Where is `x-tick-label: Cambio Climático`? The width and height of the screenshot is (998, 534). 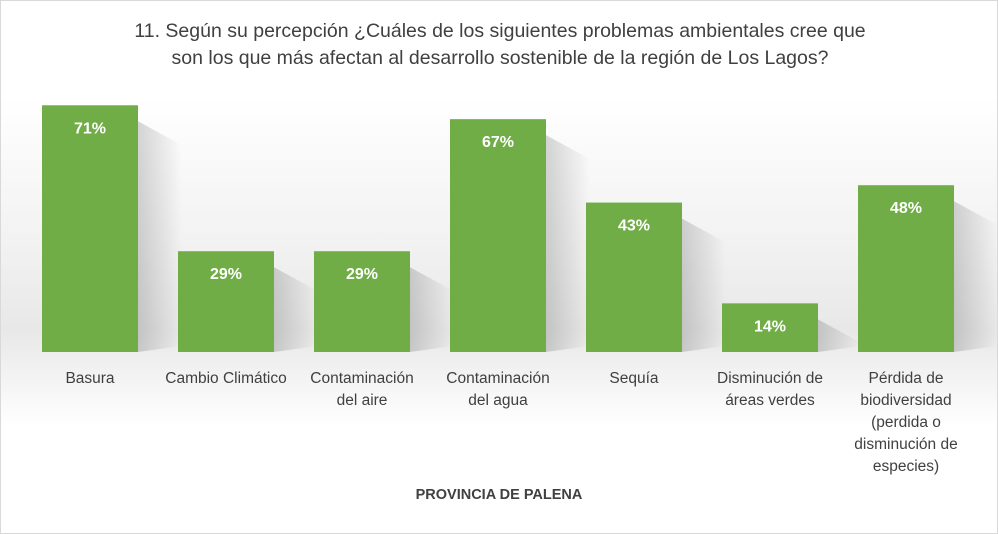
x-tick-label: Cambio Climático is located at coordinates (225, 378).